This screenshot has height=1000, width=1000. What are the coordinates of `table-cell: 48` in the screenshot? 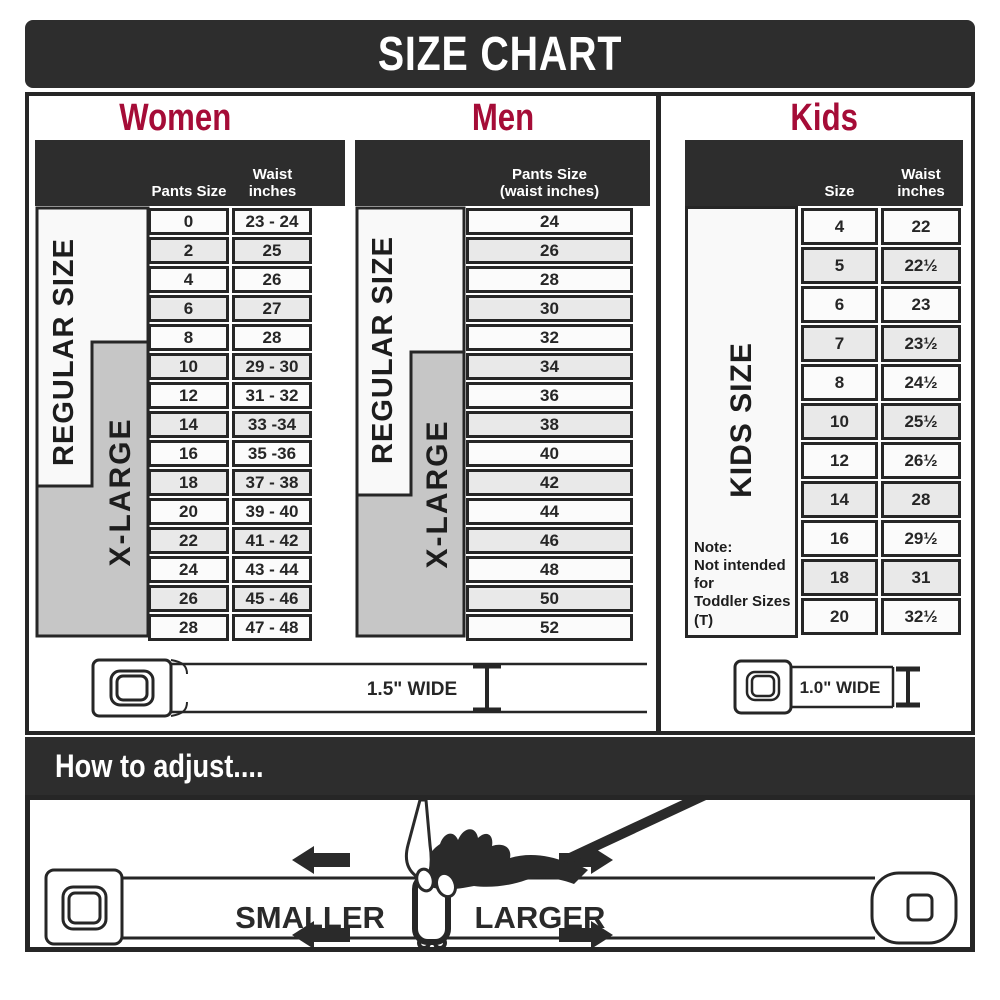 It's located at (549, 569).